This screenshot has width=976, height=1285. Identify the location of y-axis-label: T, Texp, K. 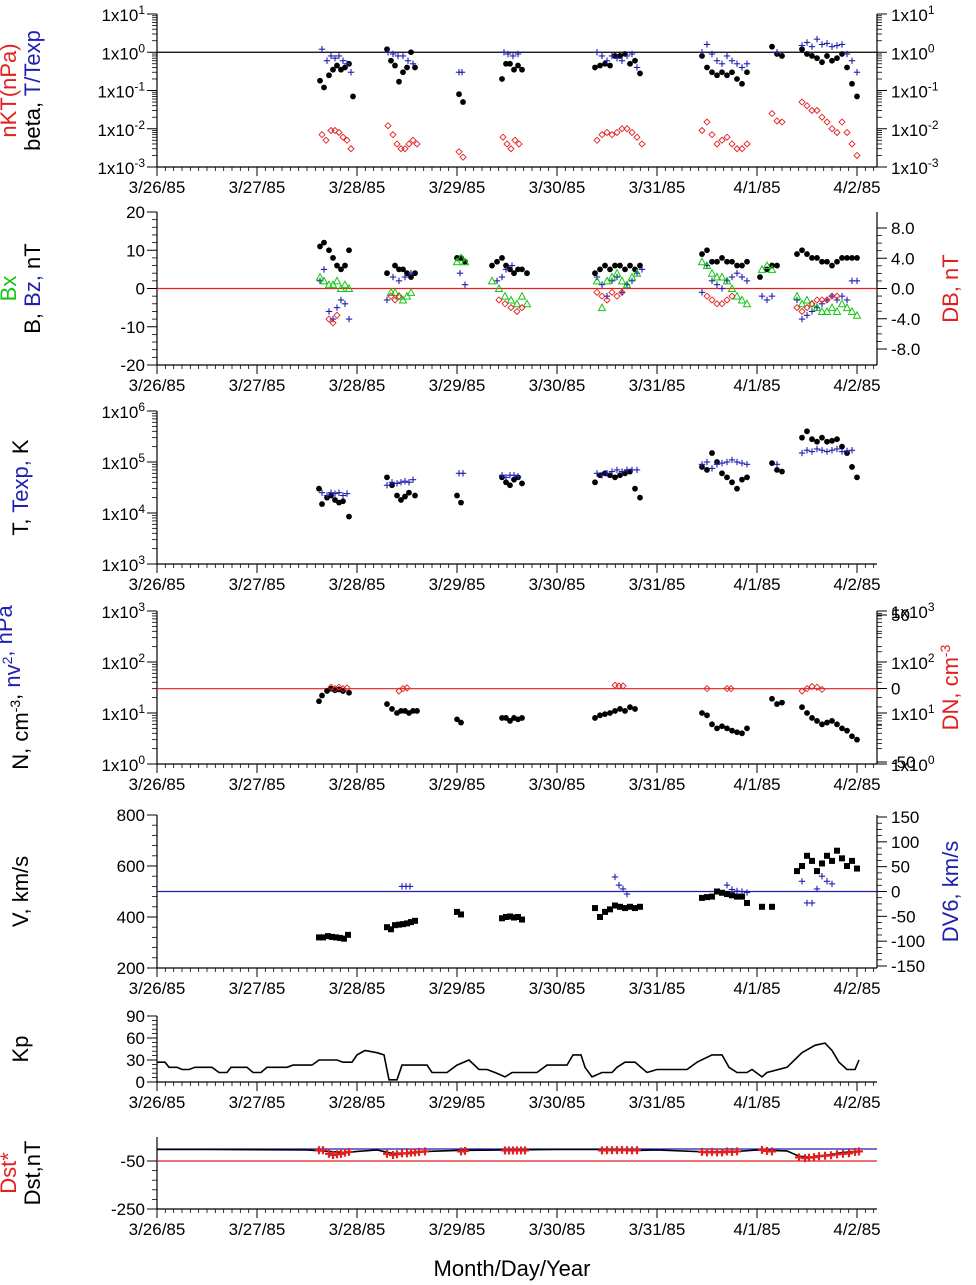
(20, 487).